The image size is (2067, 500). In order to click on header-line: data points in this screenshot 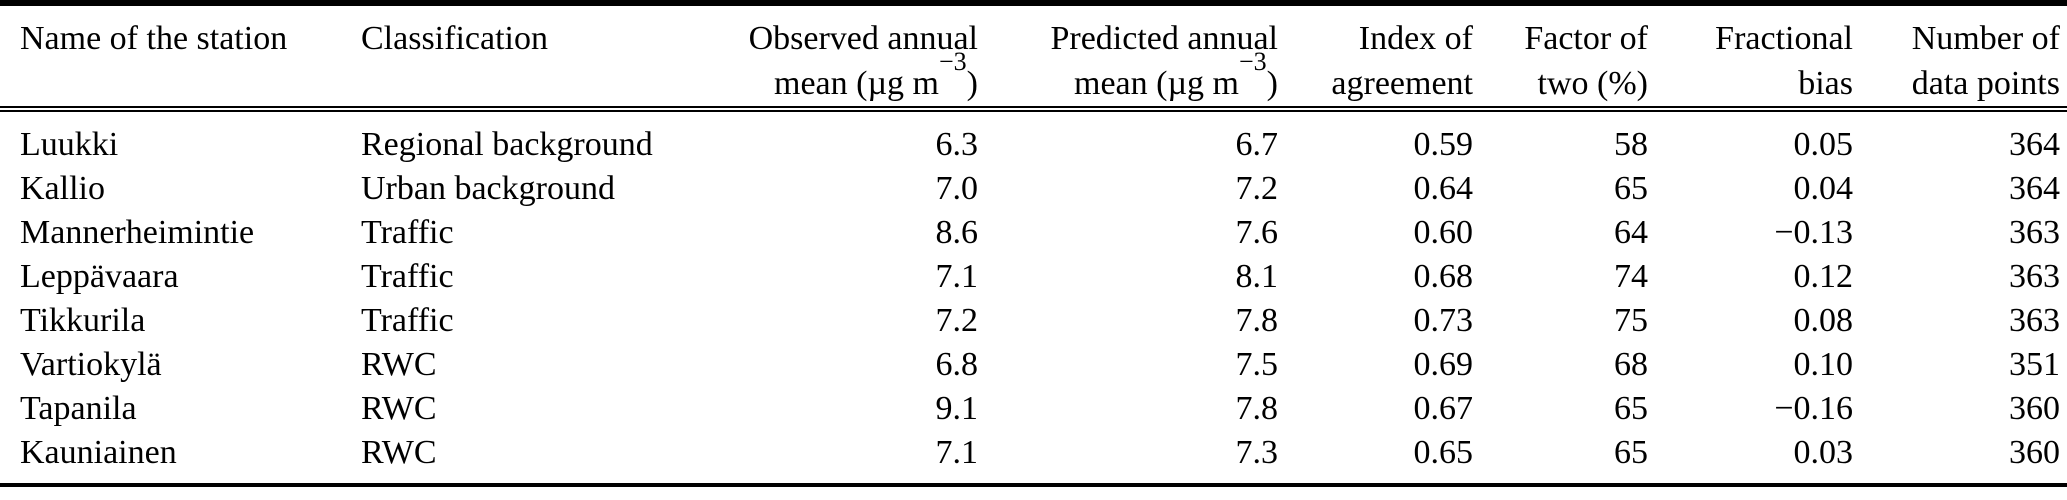, I will do `click(1985, 83)`.